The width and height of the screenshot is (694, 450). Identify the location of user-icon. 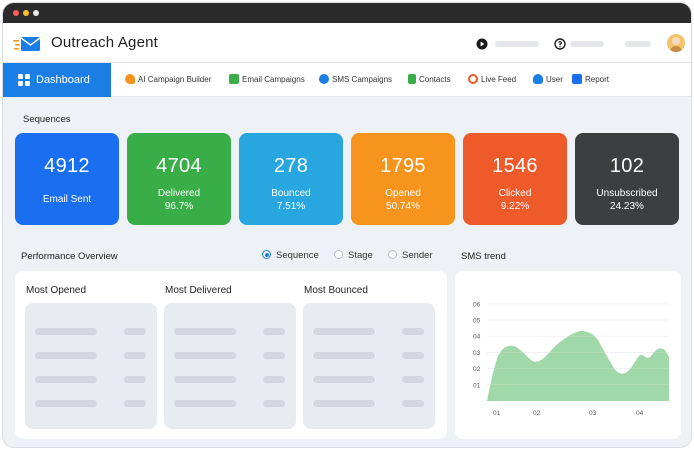
(538, 79).